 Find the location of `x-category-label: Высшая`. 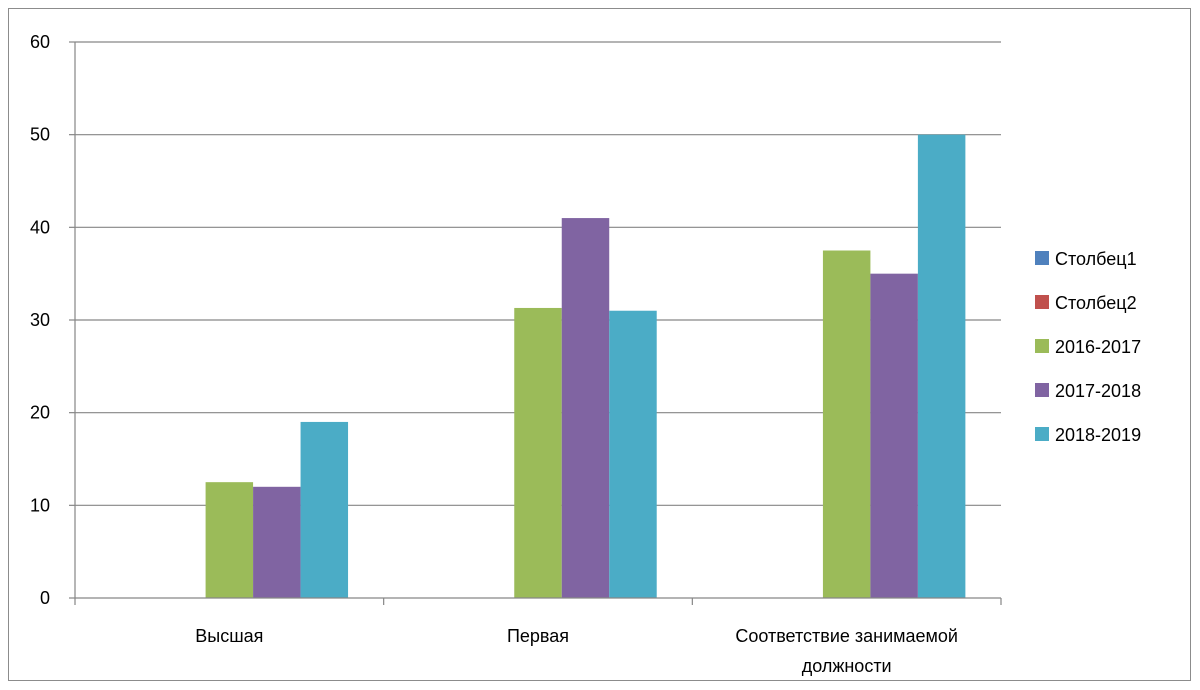

x-category-label: Высшая is located at coordinates (229, 636).